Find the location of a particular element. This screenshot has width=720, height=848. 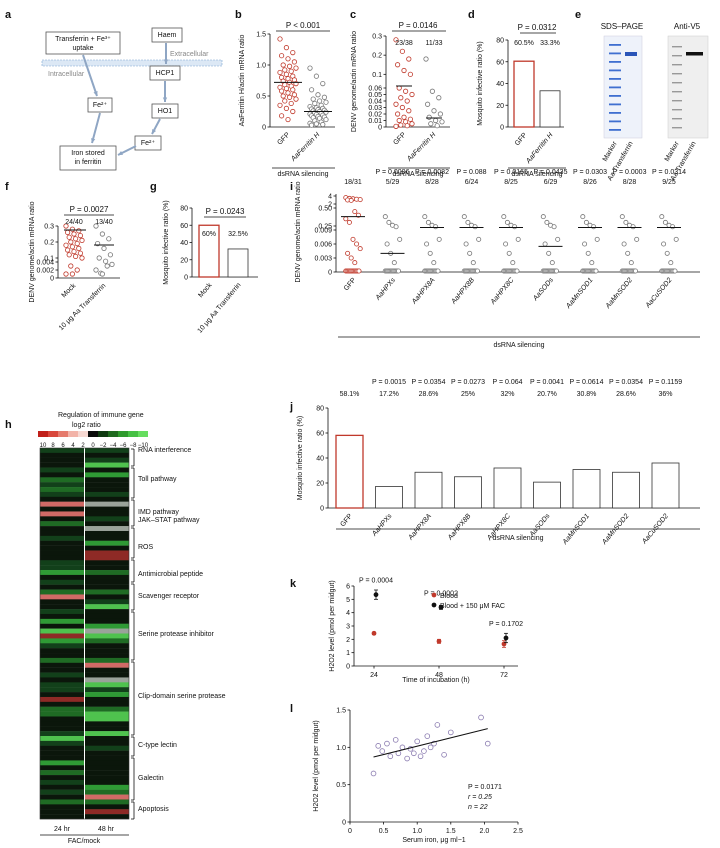

panel-label-h: h is located at coordinates (8, 425).